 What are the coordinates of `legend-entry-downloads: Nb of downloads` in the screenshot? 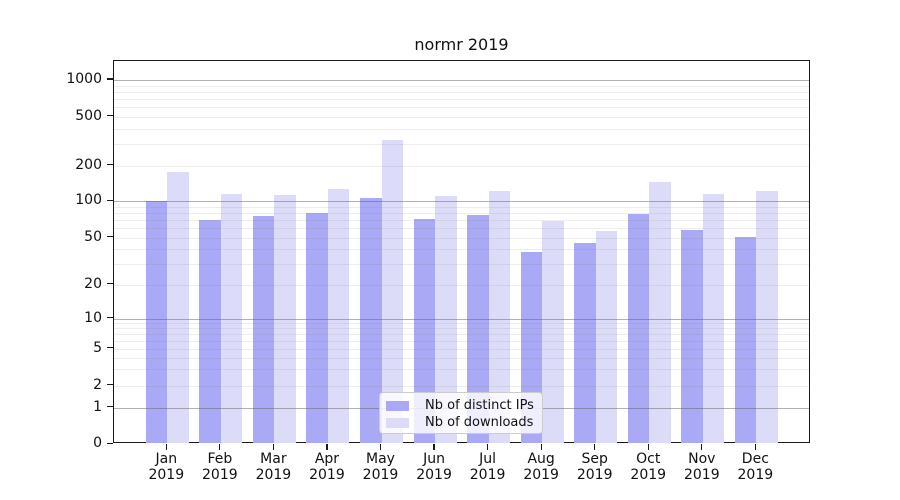 It's located at (461, 422).